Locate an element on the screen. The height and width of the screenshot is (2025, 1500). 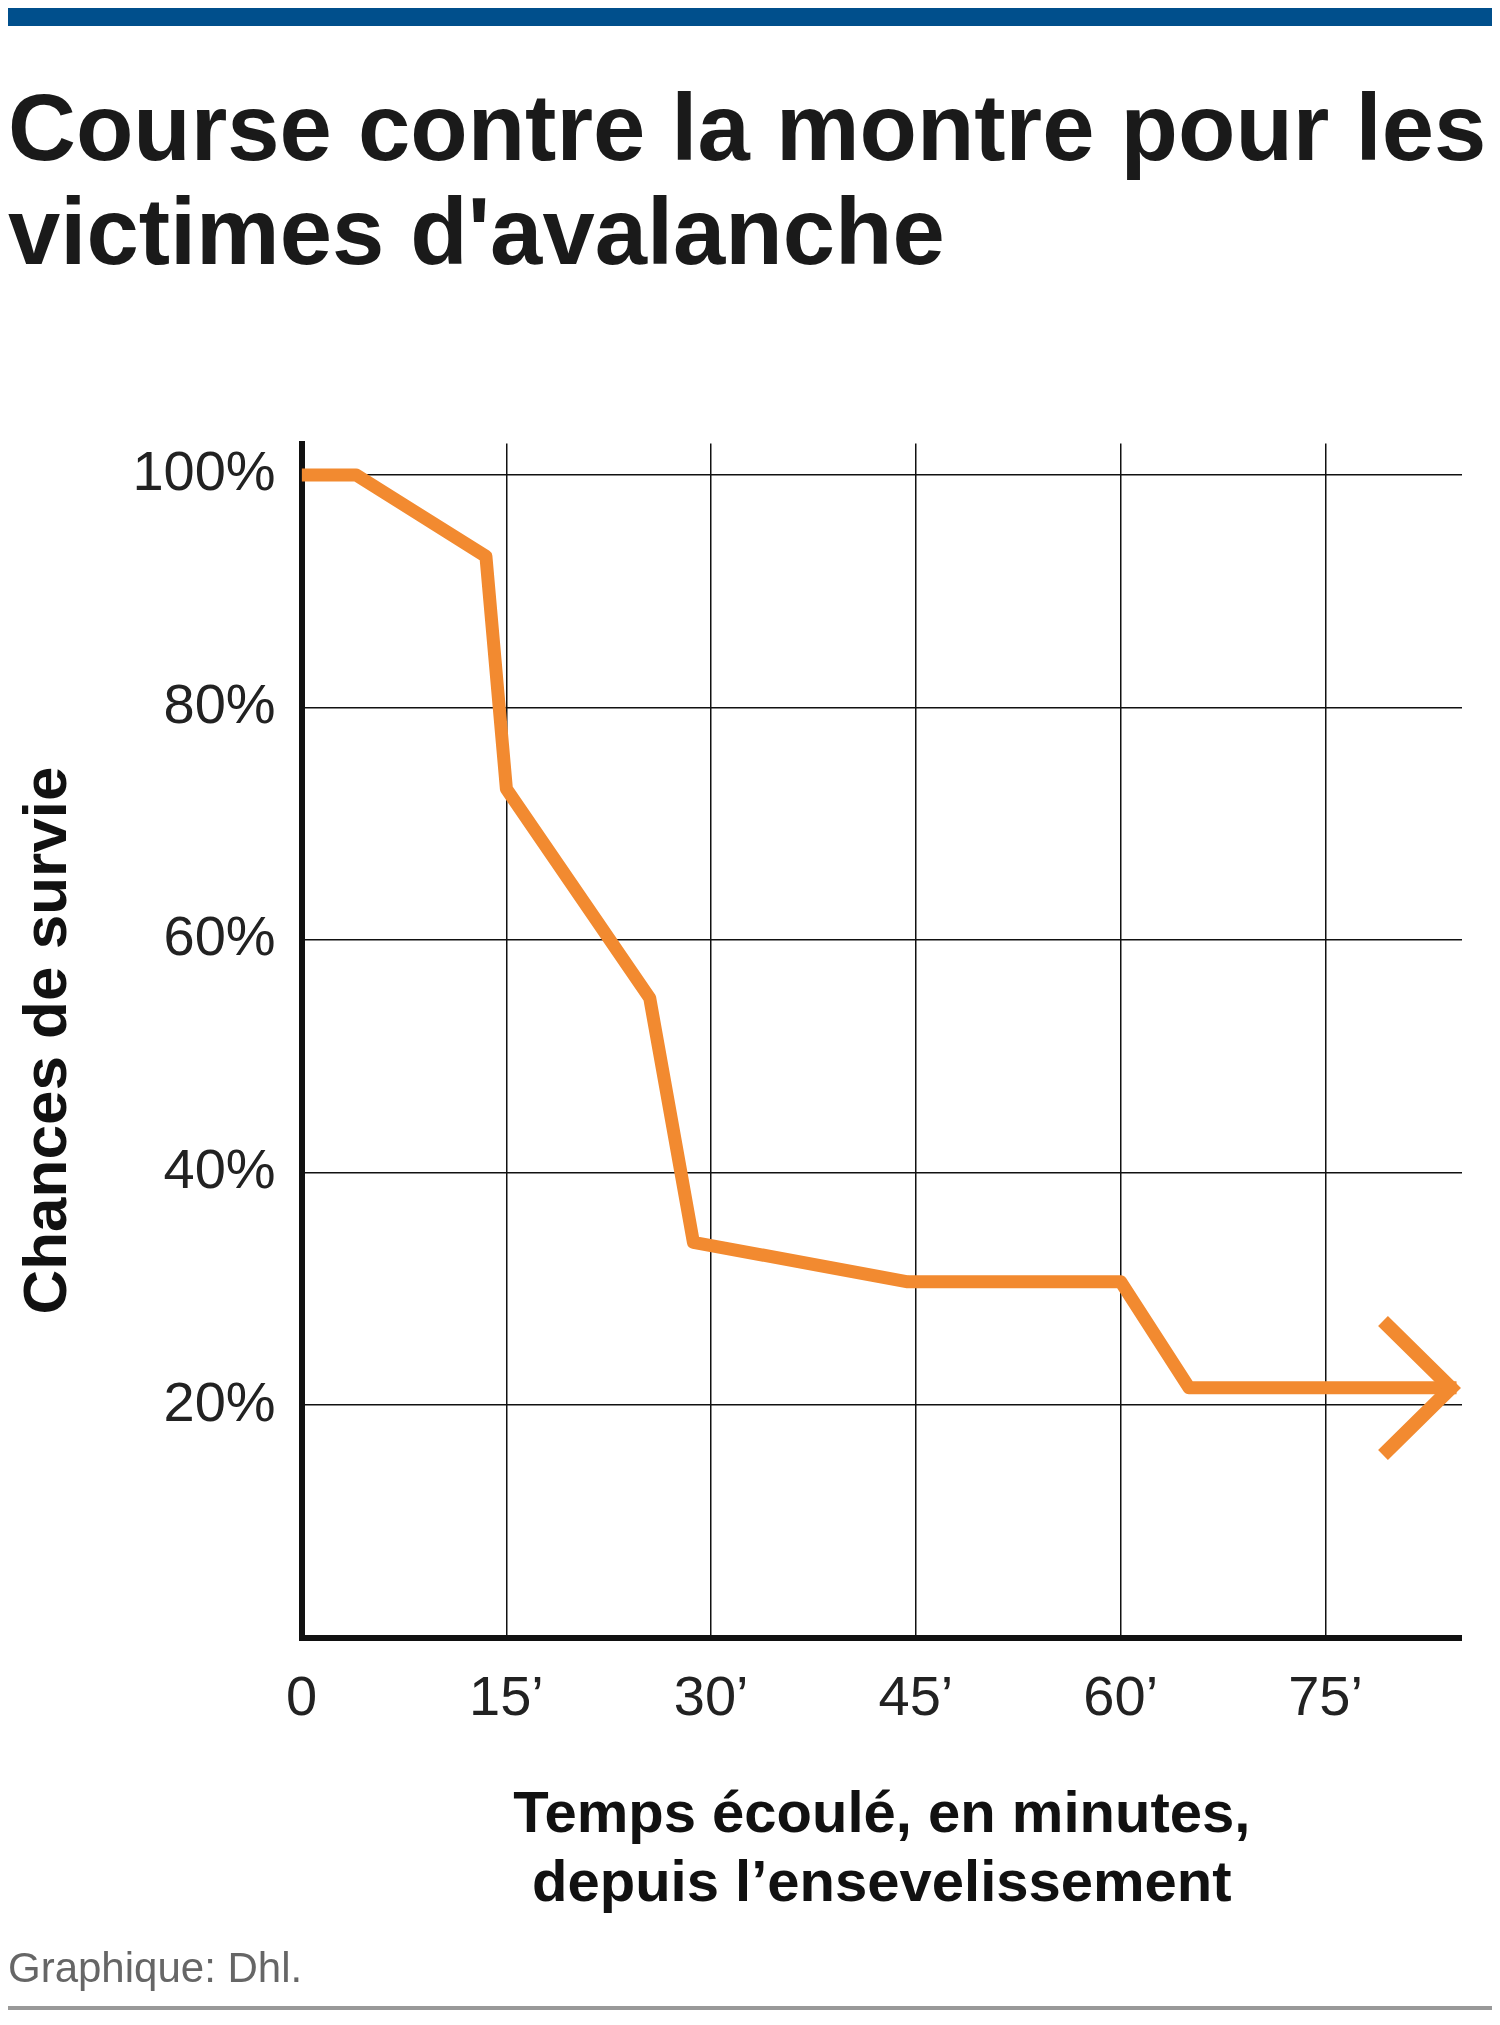
y-tick-label: 100% is located at coordinates (204, 471).